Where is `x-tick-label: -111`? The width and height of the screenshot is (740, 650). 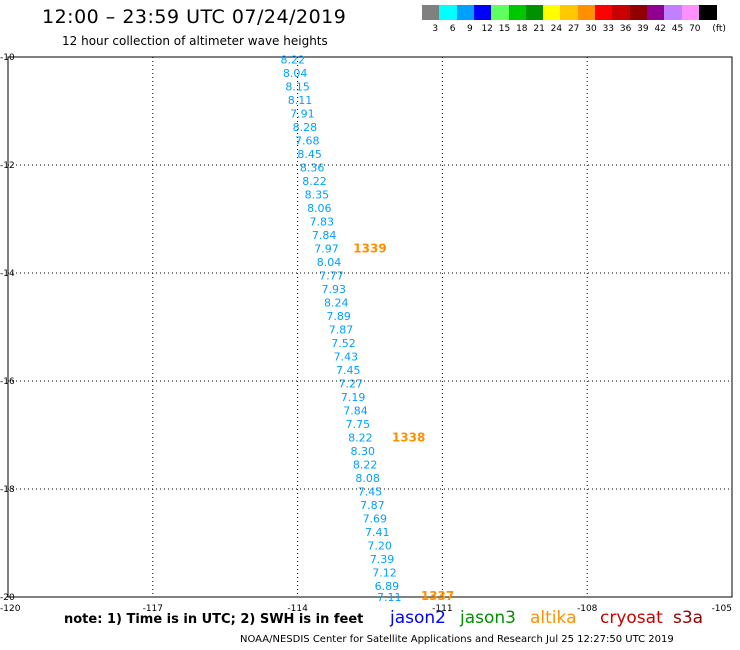 x-tick-label: -111 is located at coordinates (442, 609).